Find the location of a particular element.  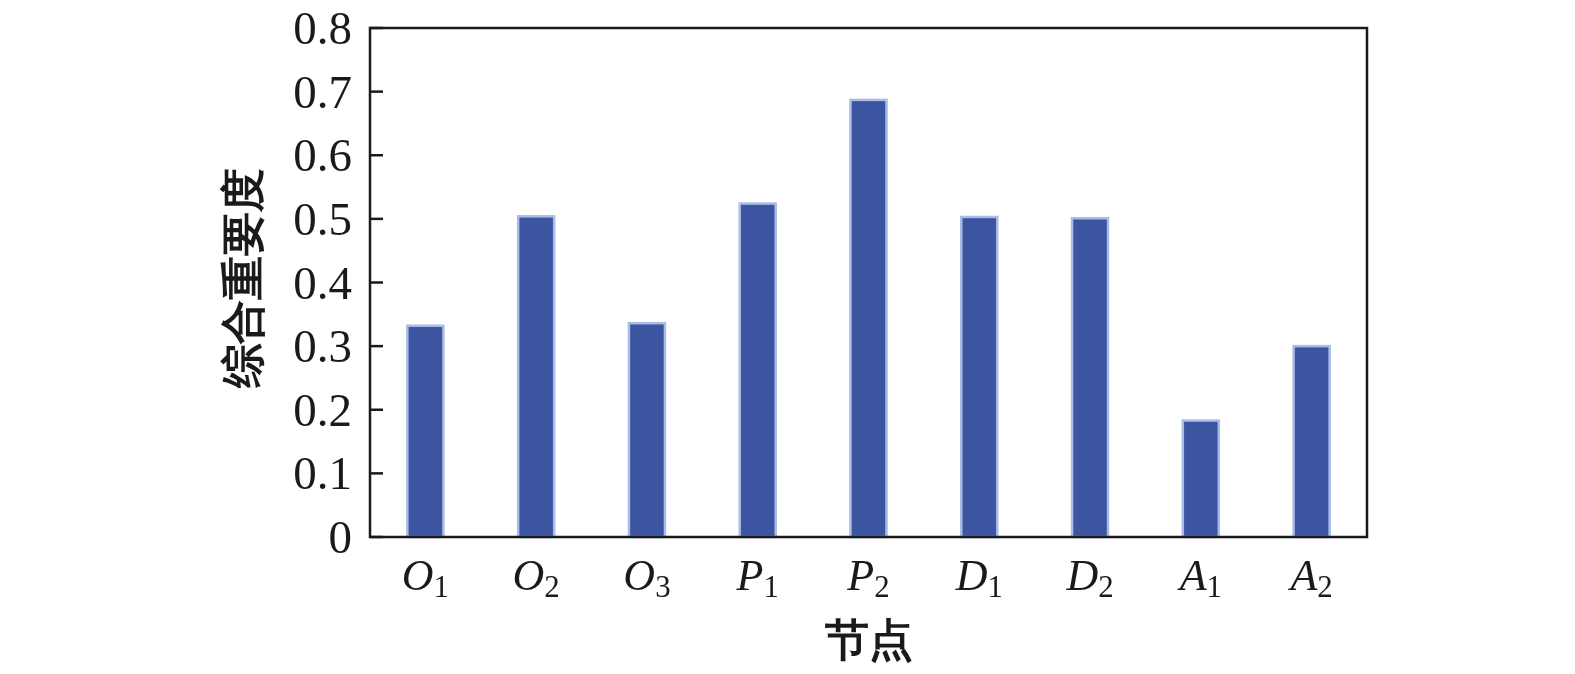

x-tick-label: O$_{1}$ is located at coordinates (425, 577).